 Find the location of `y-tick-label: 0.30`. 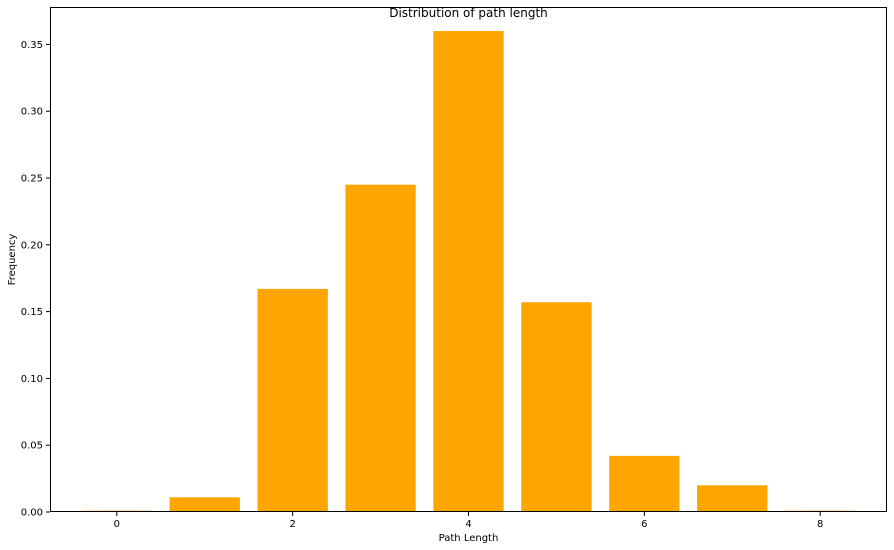

y-tick-label: 0.30 is located at coordinates (32, 112).